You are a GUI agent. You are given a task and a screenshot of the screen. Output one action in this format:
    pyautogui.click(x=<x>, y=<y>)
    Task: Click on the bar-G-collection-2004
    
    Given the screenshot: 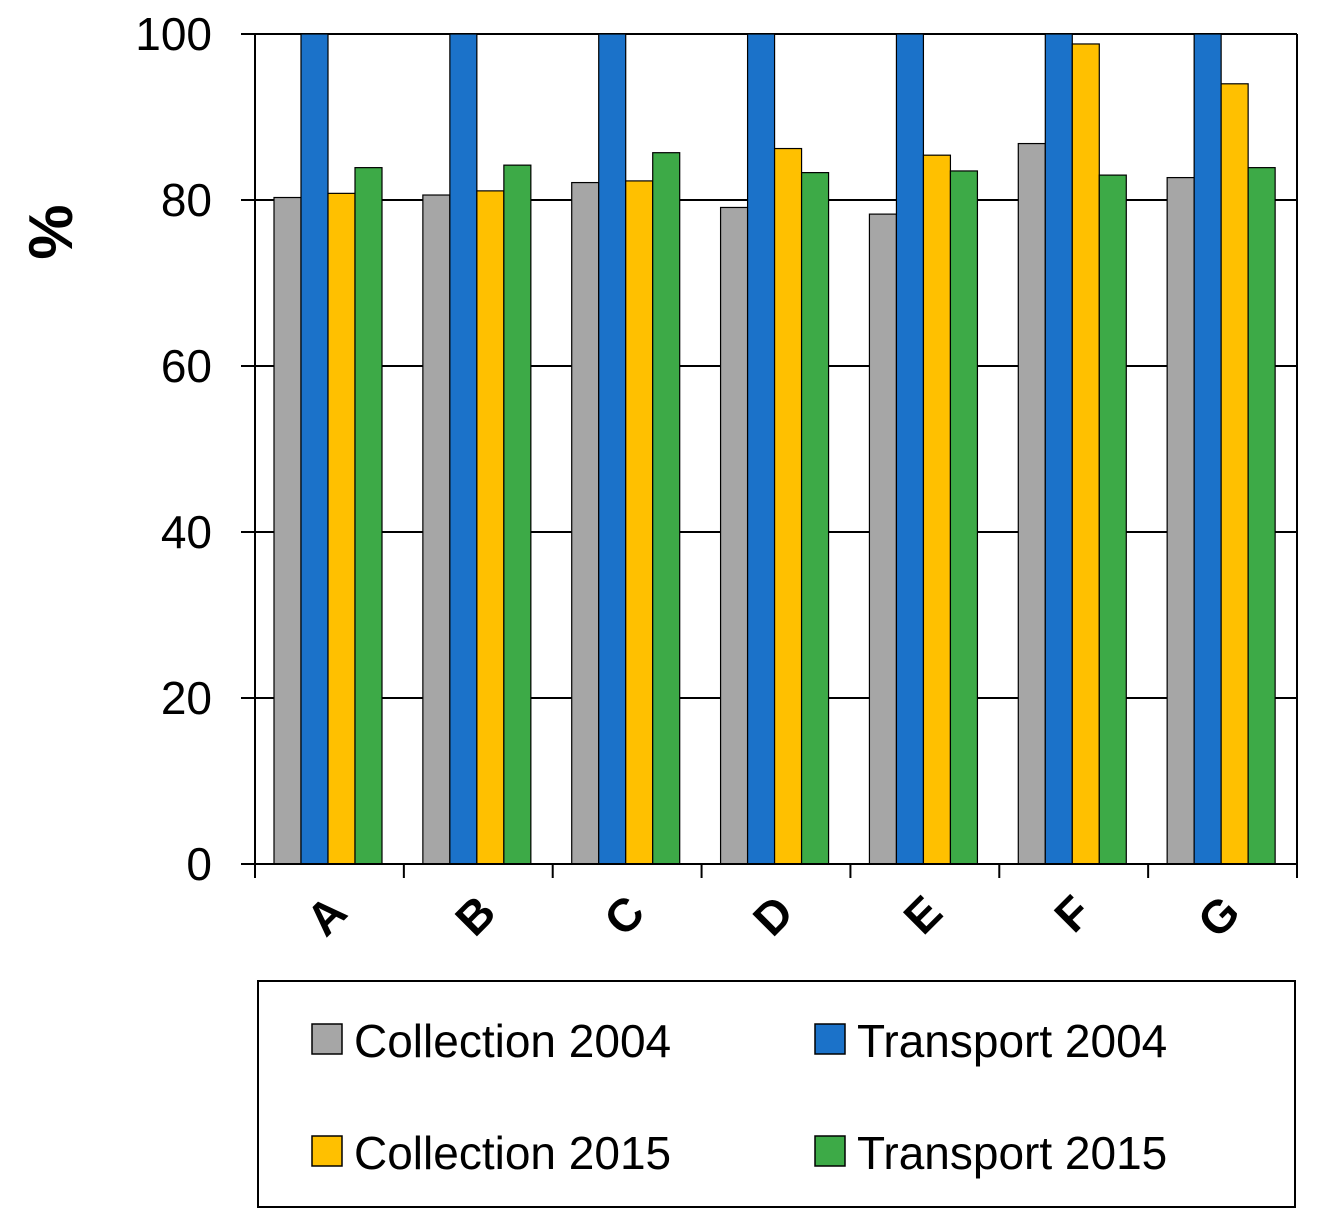 What is the action you would take?
    pyautogui.click(x=1180, y=520)
    